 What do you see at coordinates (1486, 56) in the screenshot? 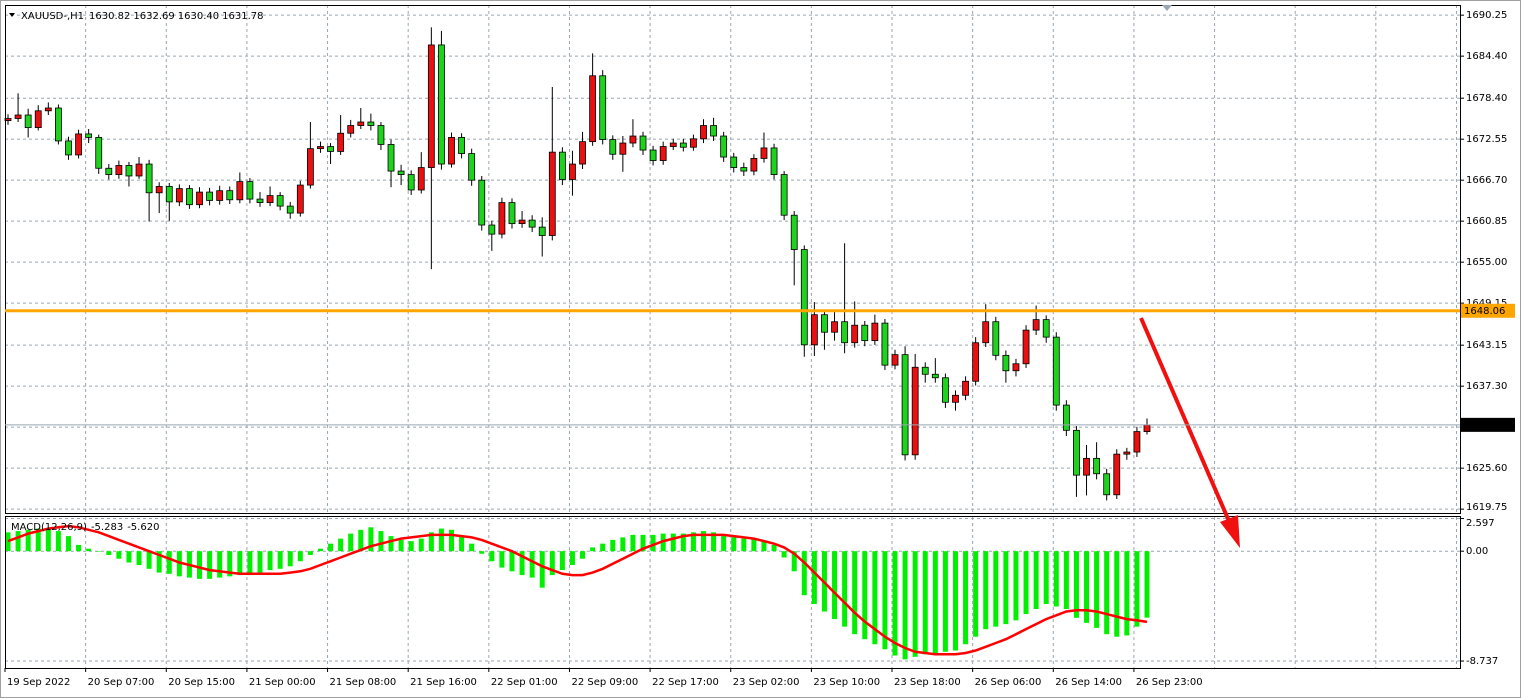
I see `y-tick-label: 1684.40` at bounding box center [1486, 56].